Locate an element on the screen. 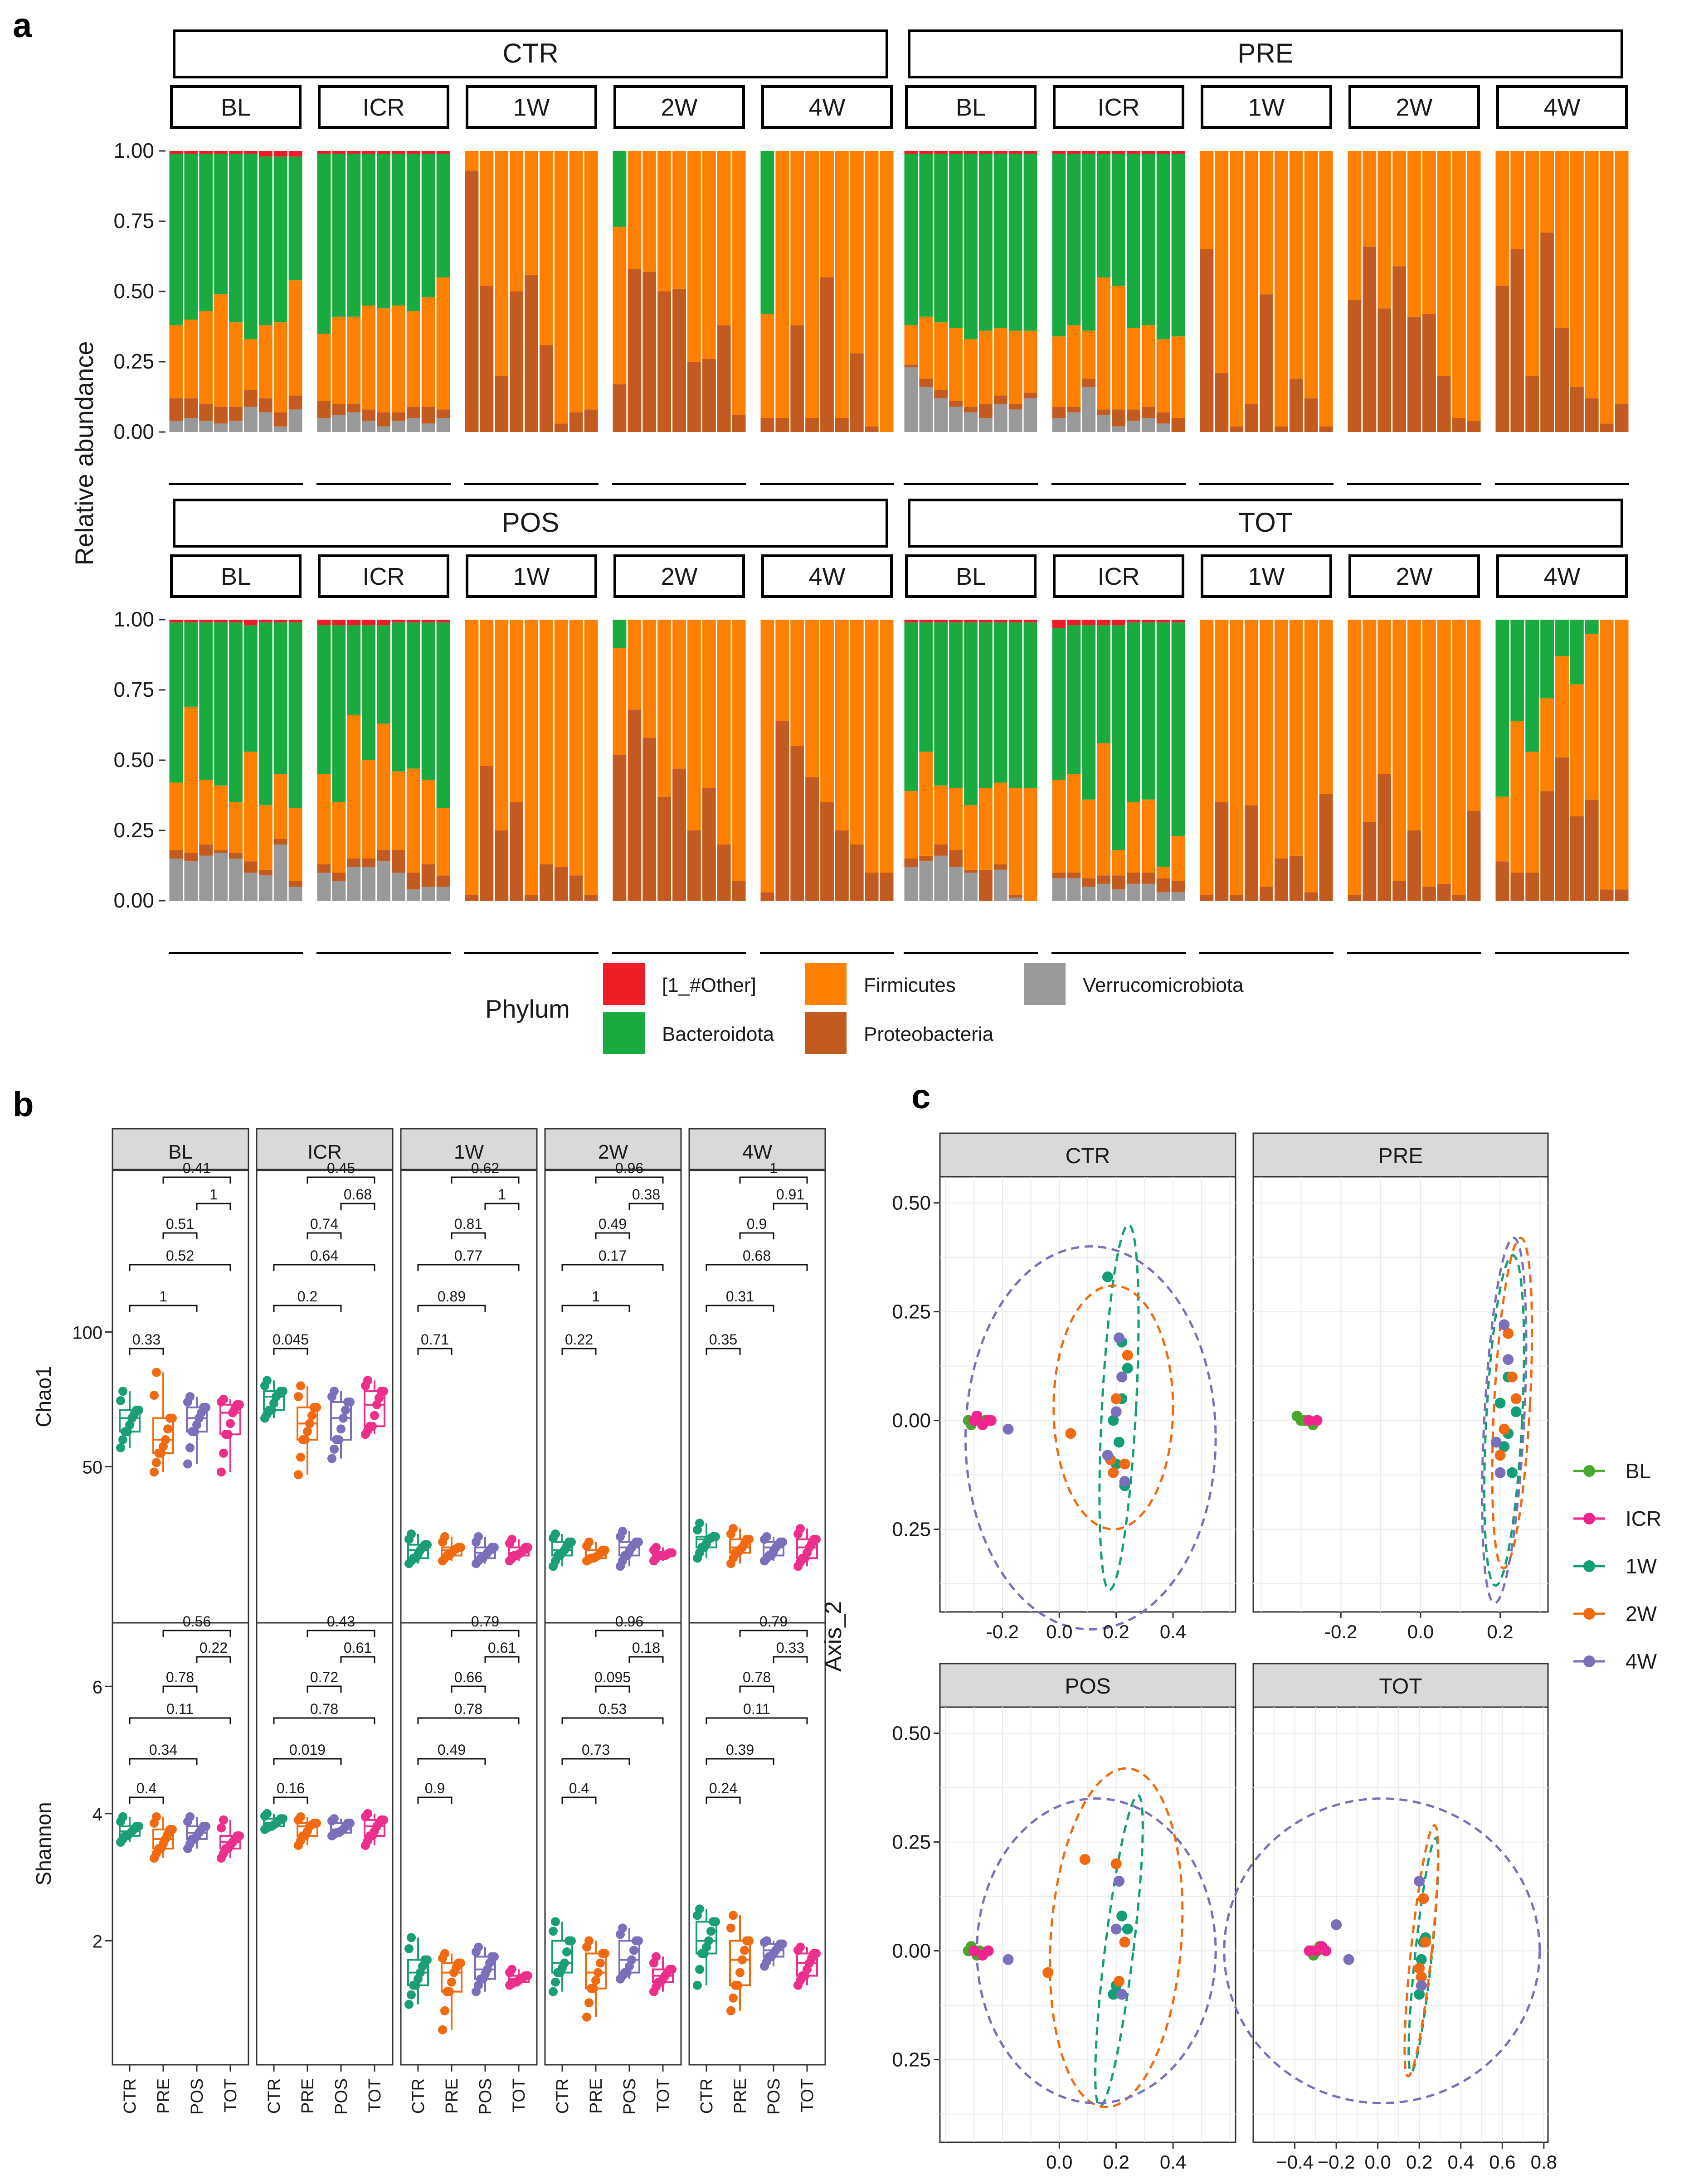  timepoint-strip-label: 2W is located at coordinates (679, 107).